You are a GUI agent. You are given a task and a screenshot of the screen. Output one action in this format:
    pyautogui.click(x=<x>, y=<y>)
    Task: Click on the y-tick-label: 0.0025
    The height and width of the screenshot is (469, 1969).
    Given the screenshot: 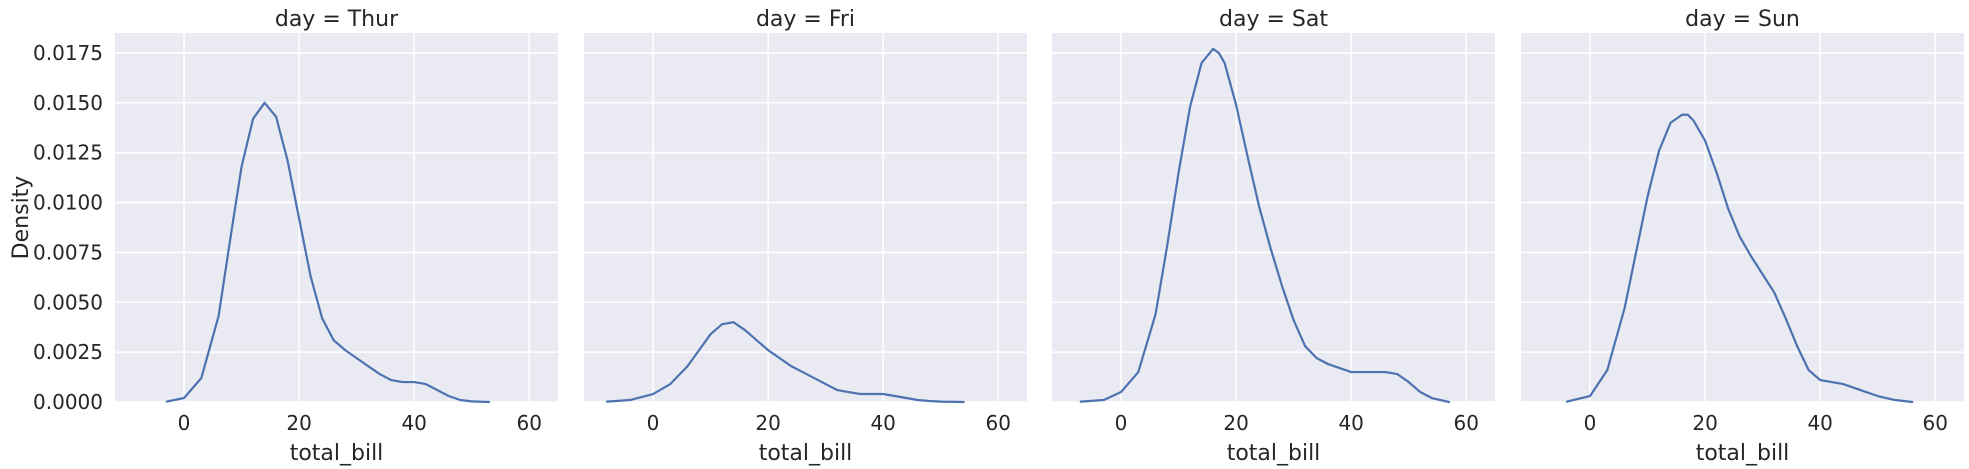 What is the action you would take?
    pyautogui.click(x=68, y=352)
    